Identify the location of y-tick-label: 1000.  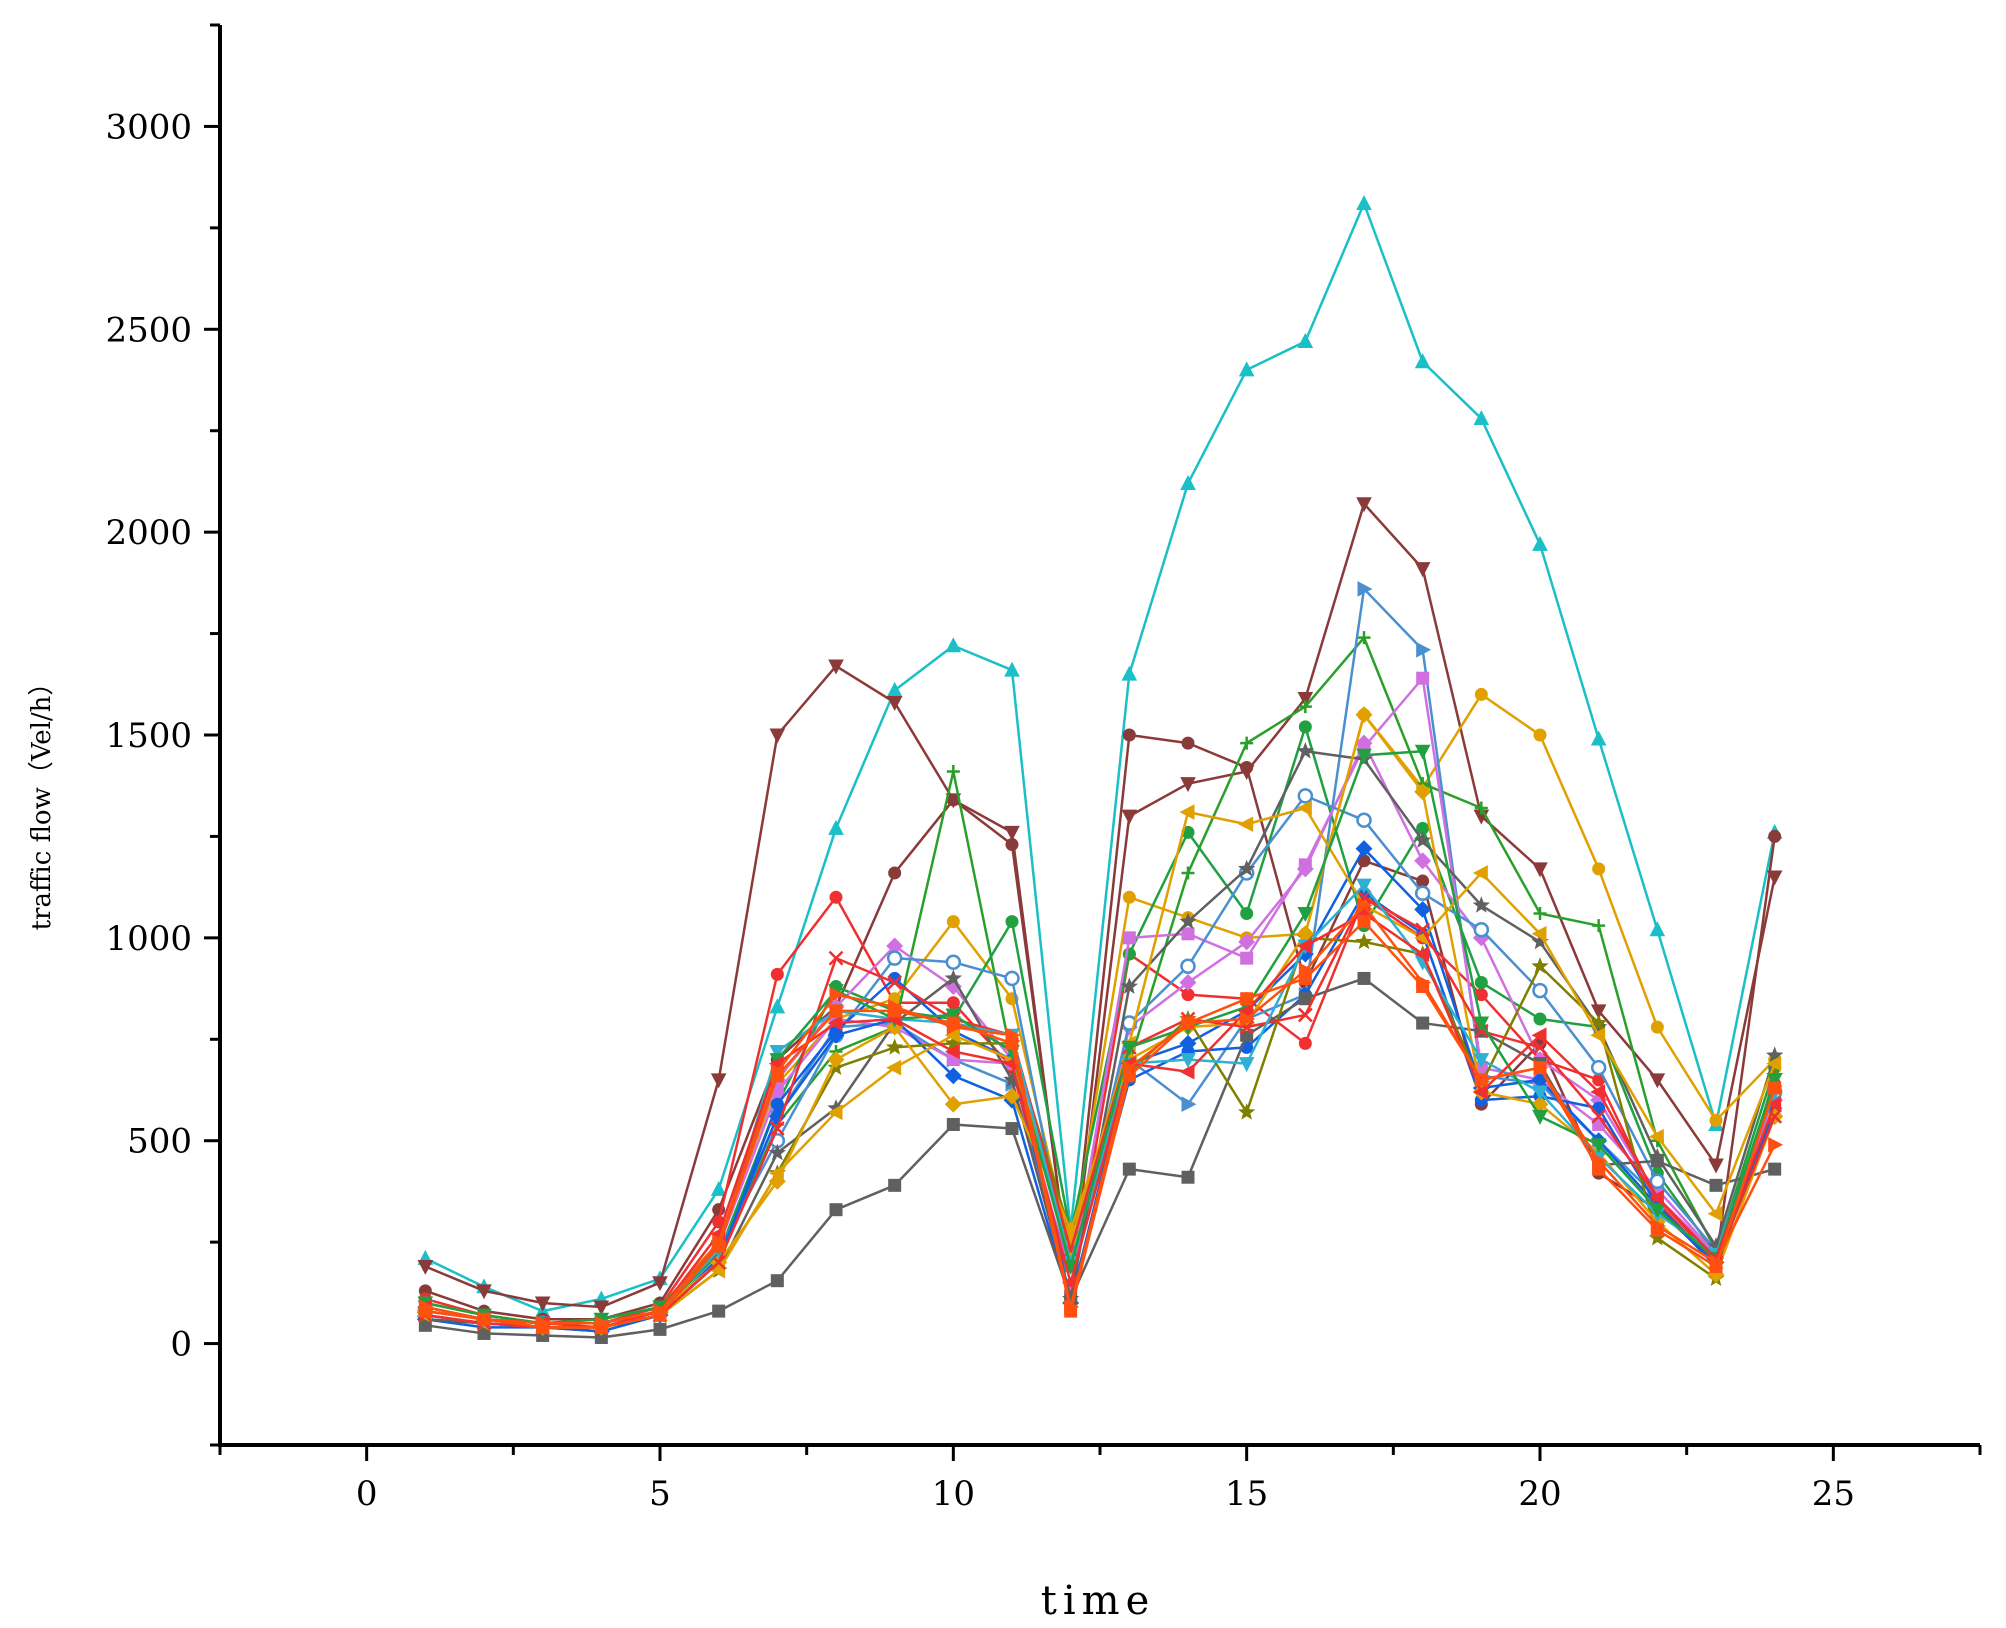
(148, 939).